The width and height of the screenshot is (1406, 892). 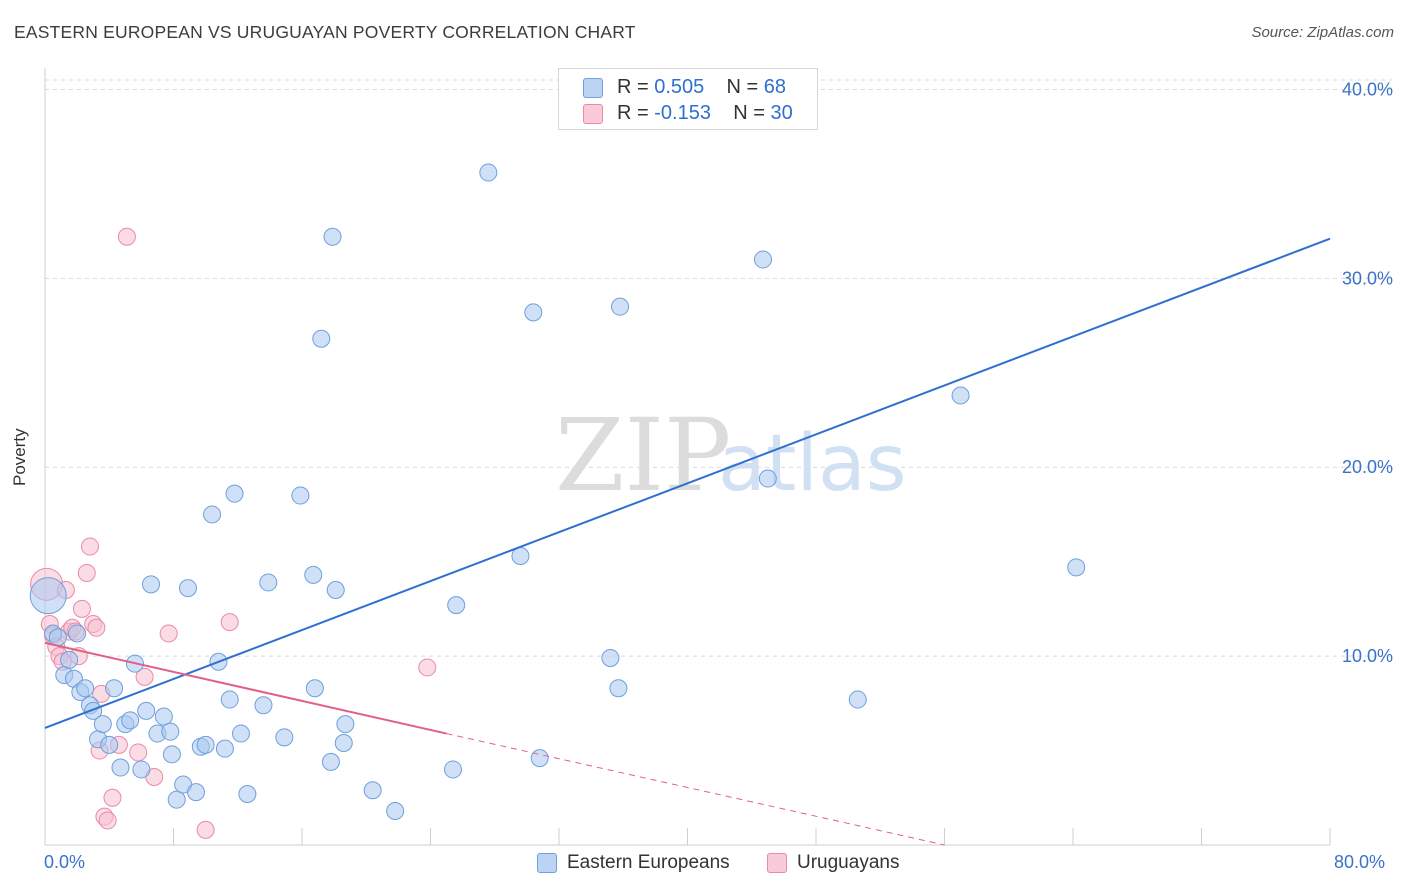 What do you see at coordinates (777, 863) in the screenshot?
I see `bottom-legend-swatch-pink` at bounding box center [777, 863].